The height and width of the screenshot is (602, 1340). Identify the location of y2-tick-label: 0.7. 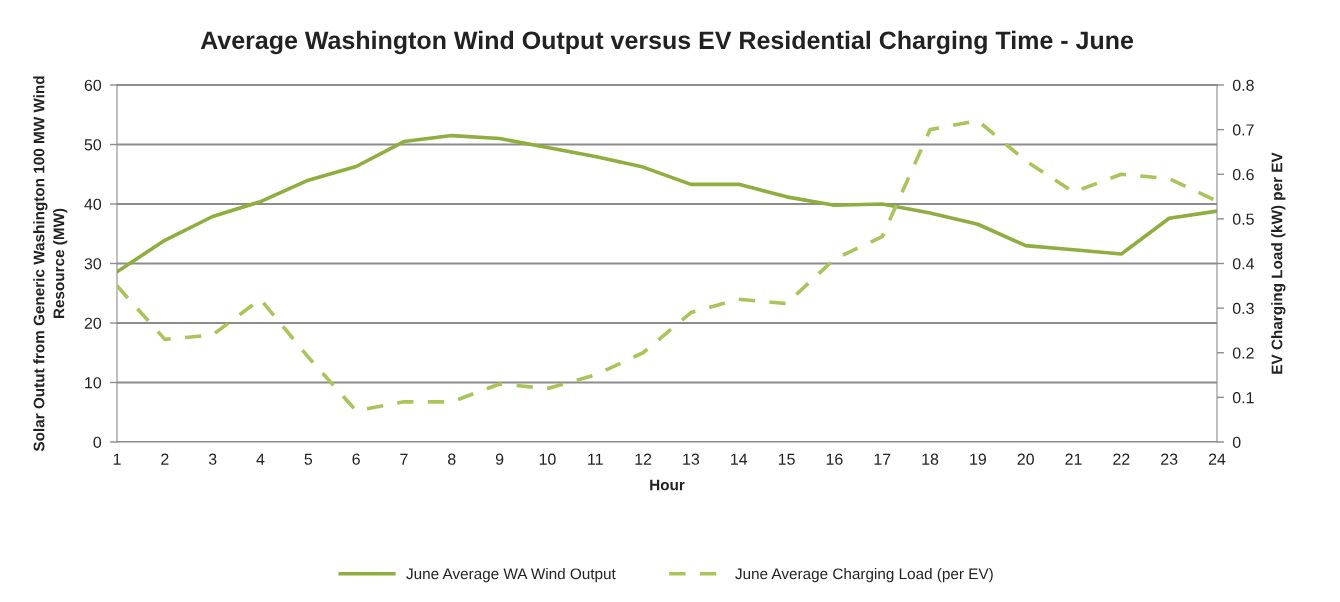
(1243, 130).